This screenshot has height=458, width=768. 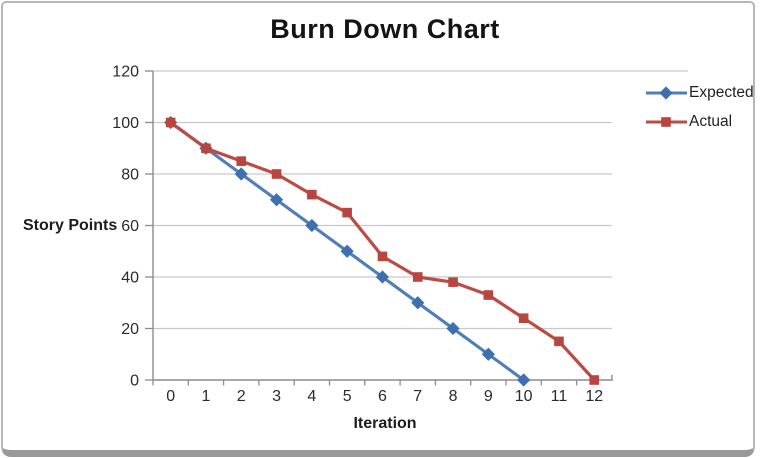 What do you see at coordinates (70, 225) in the screenshot?
I see `y-axis-title: Story Points` at bounding box center [70, 225].